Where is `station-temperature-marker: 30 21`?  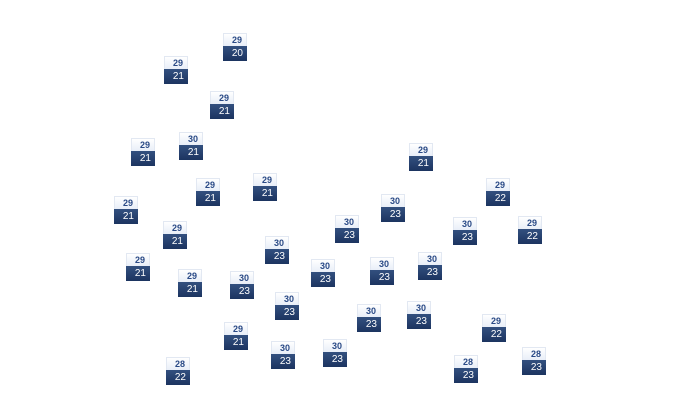 station-temperature-marker: 30 21 is located at coordinates (191, 146).